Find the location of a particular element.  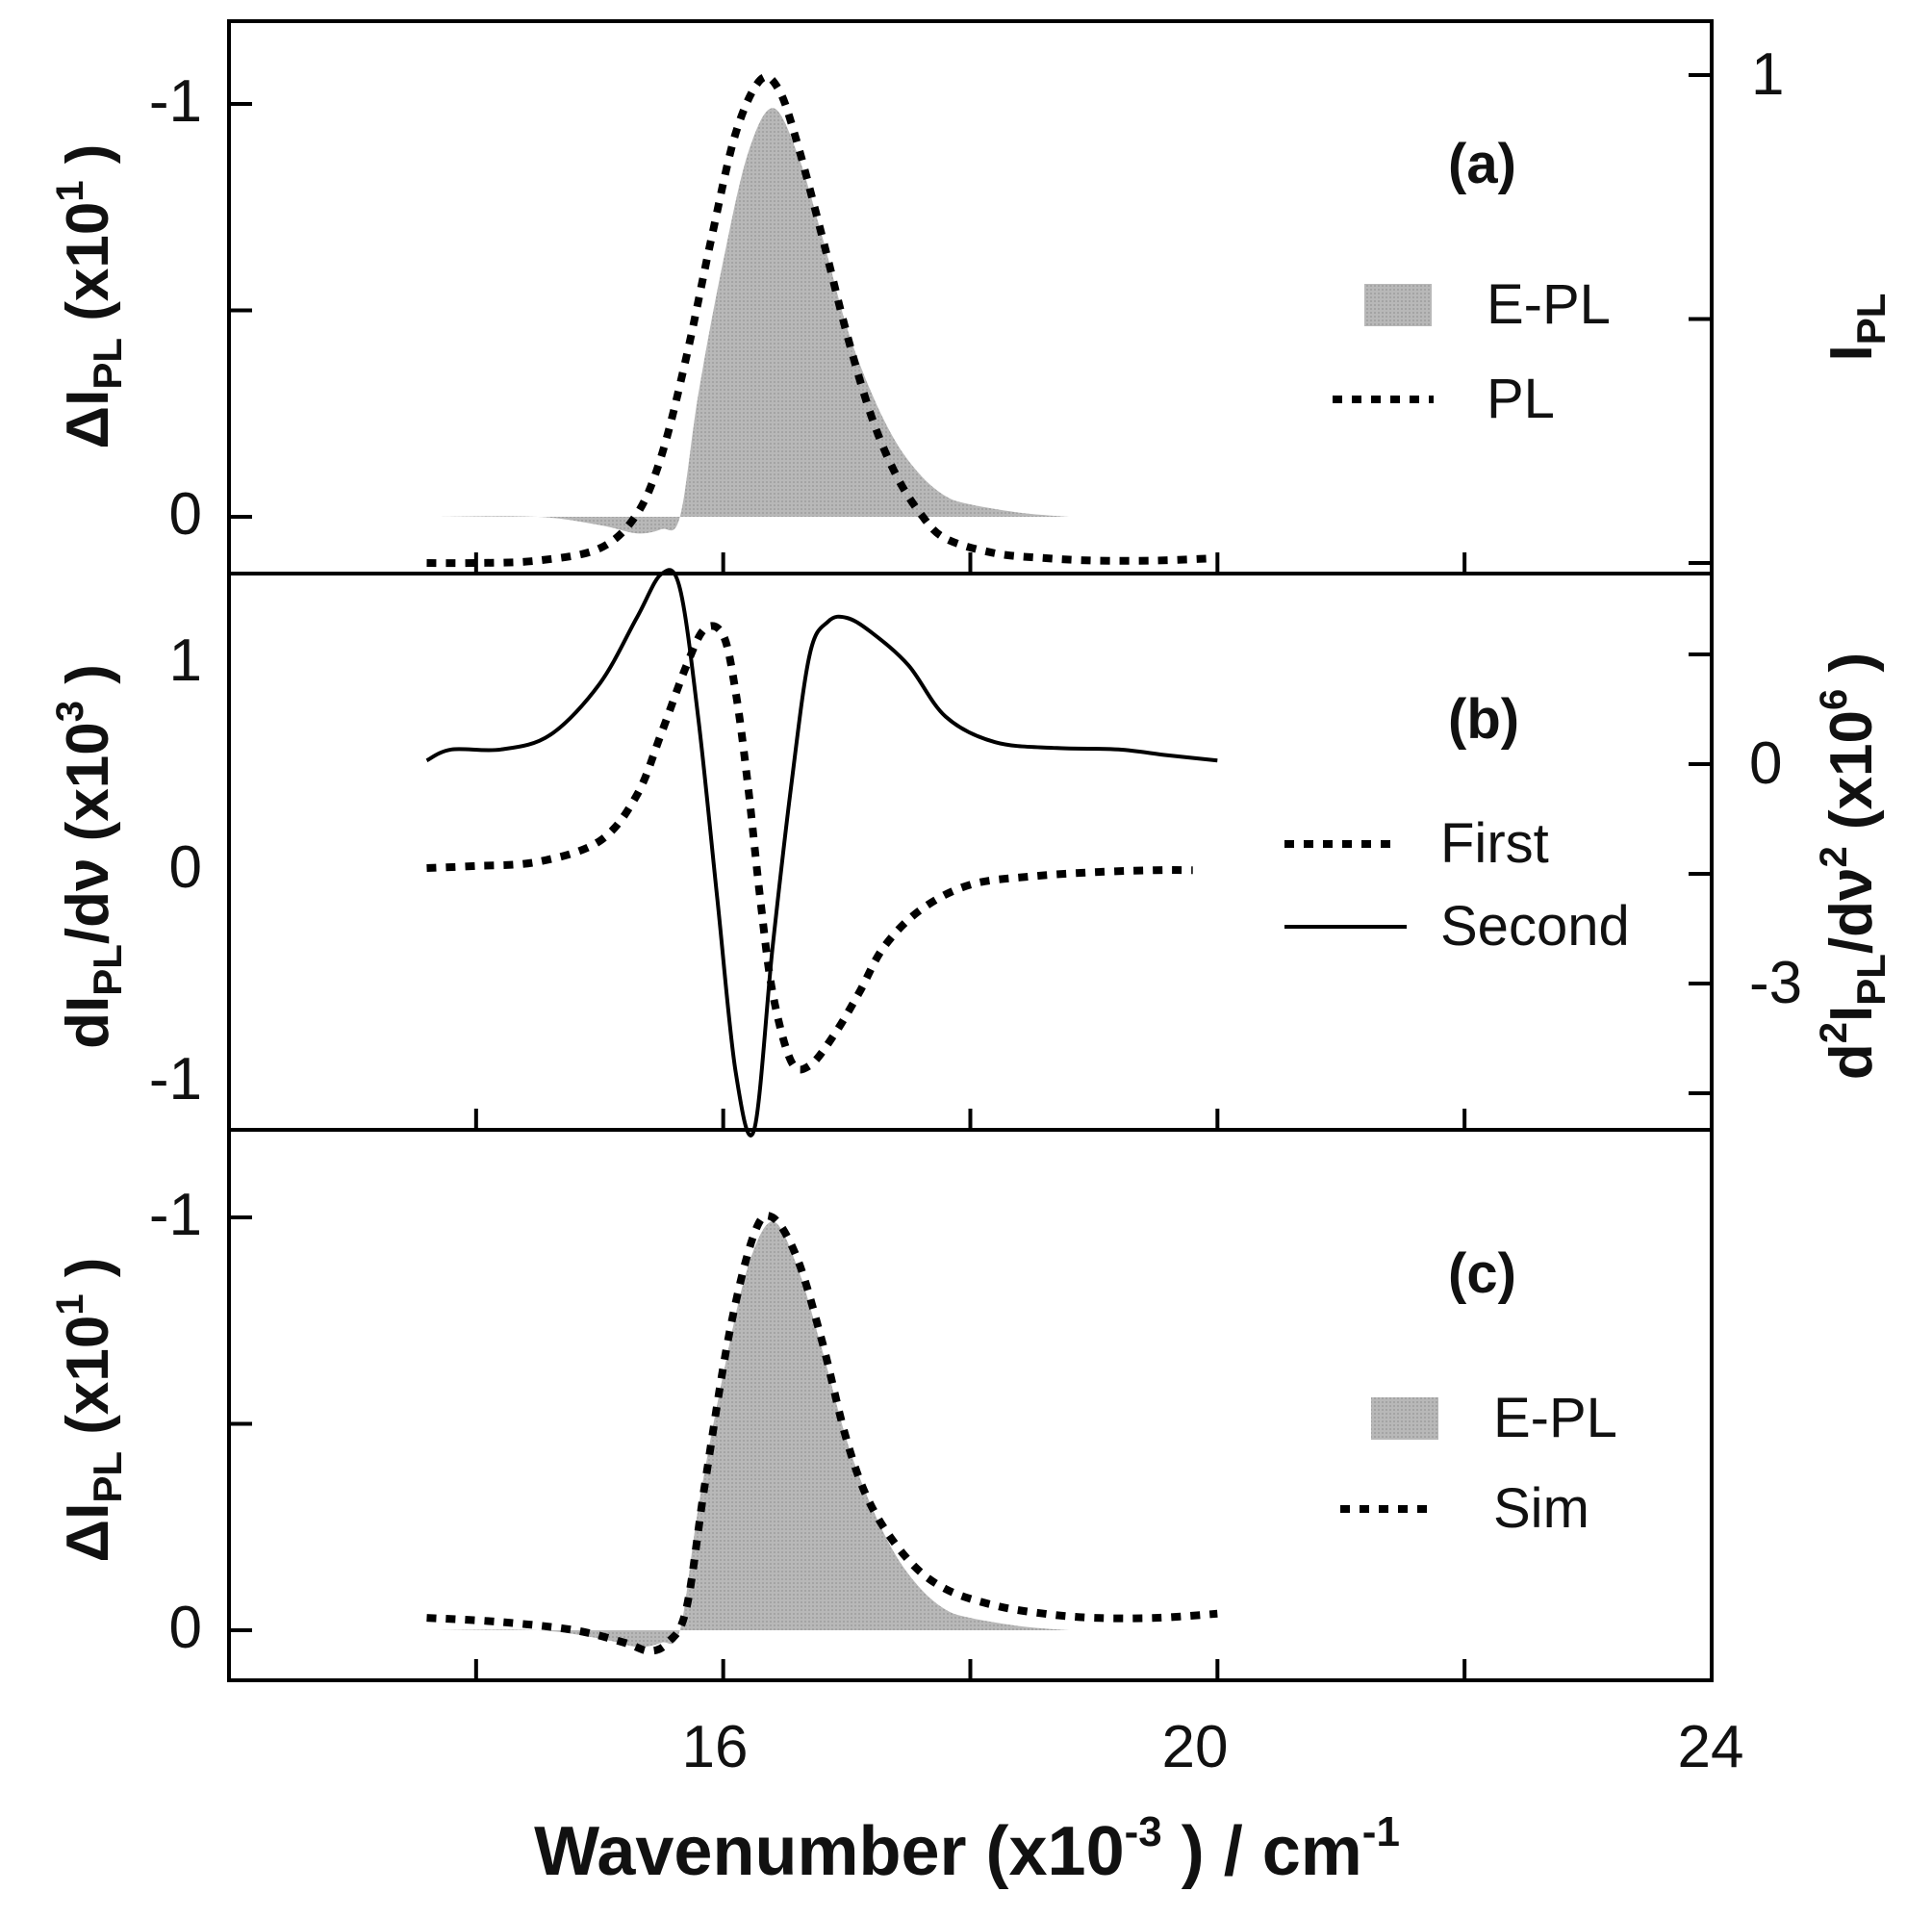

legend-label-second-b: Second is located at coordinates (1535, 926).